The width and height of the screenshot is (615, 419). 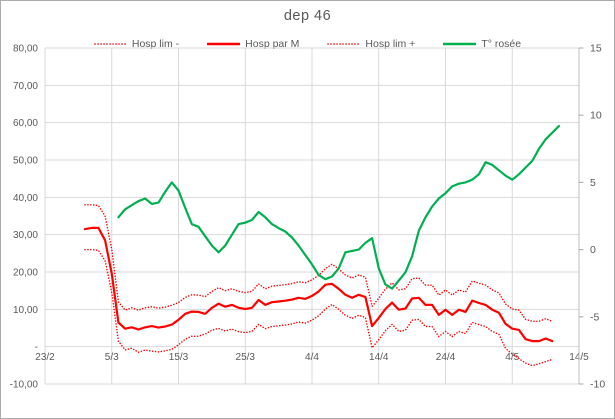 I want to click on y-axis-left-tick-label: 80,00, so click(x=25, y=49).